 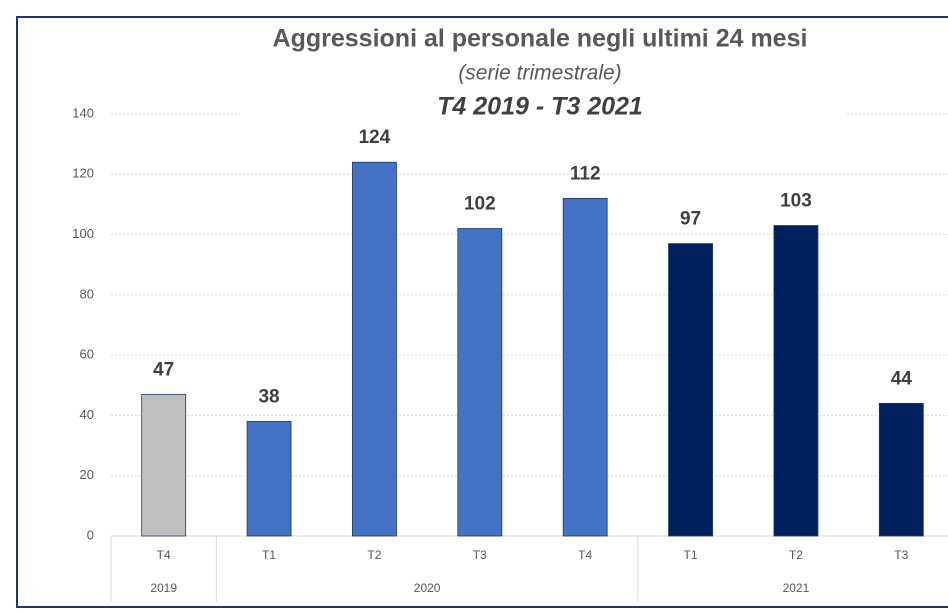 I want to click on y-tick-label: 140, so click(x=83, y=112).